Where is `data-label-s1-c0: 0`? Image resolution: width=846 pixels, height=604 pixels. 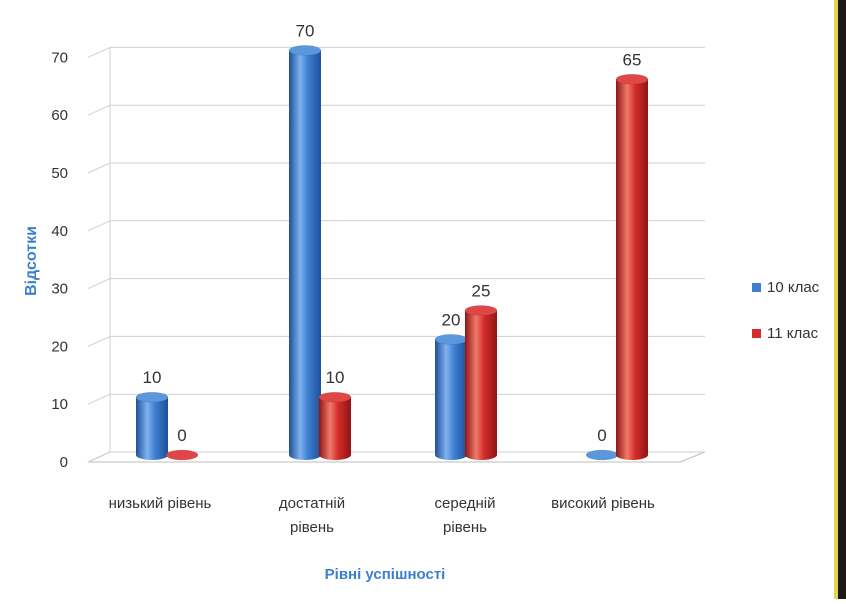
data-label-s1-c0: 0 is located at coordinates (181, 435).